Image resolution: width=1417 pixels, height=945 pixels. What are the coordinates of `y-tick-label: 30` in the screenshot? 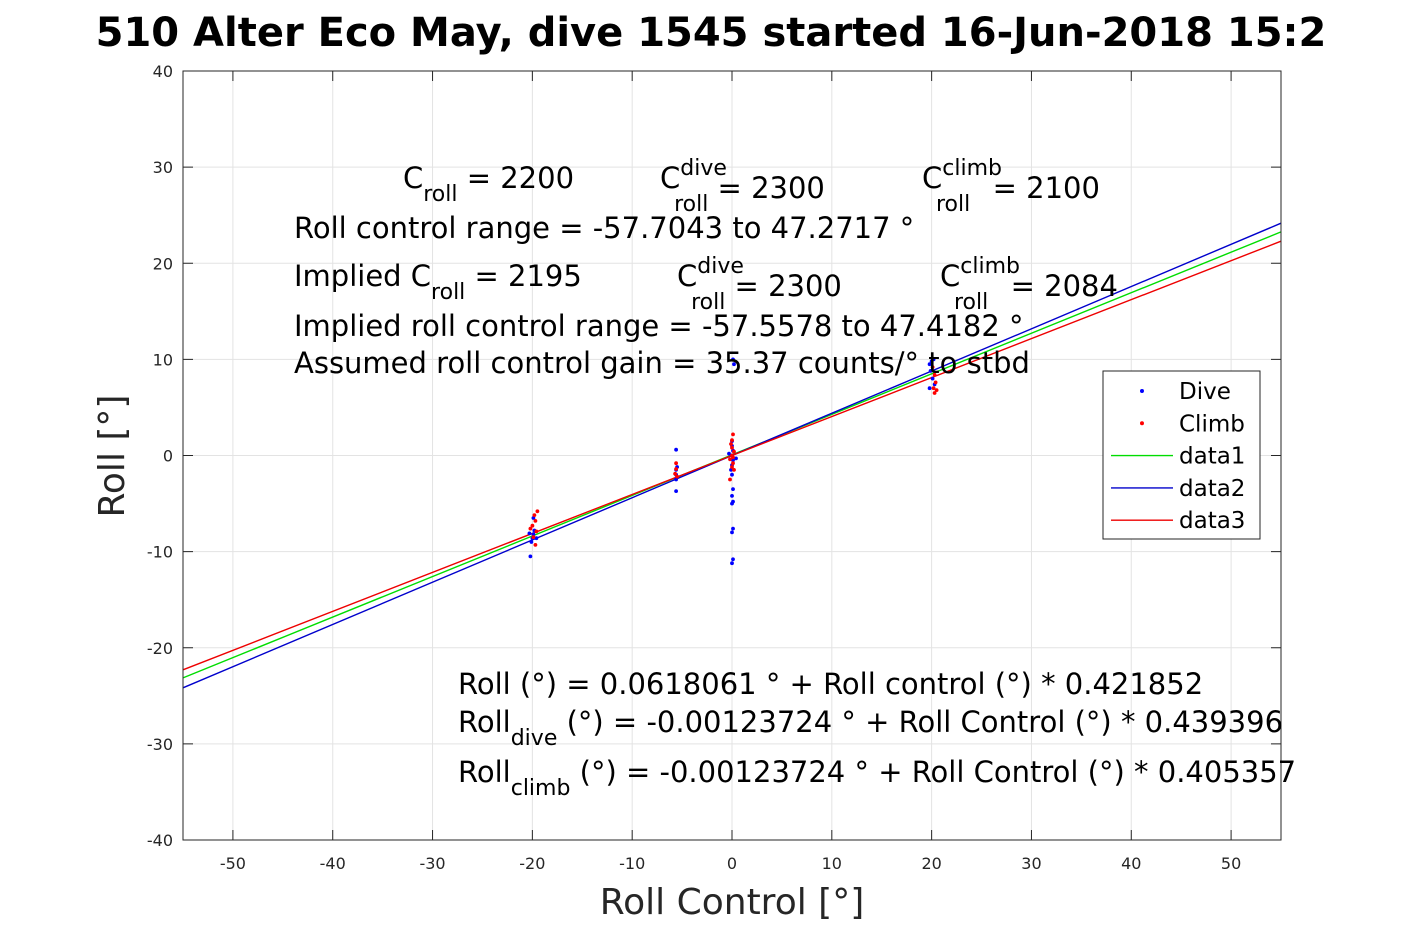 It's located at (163, 167).